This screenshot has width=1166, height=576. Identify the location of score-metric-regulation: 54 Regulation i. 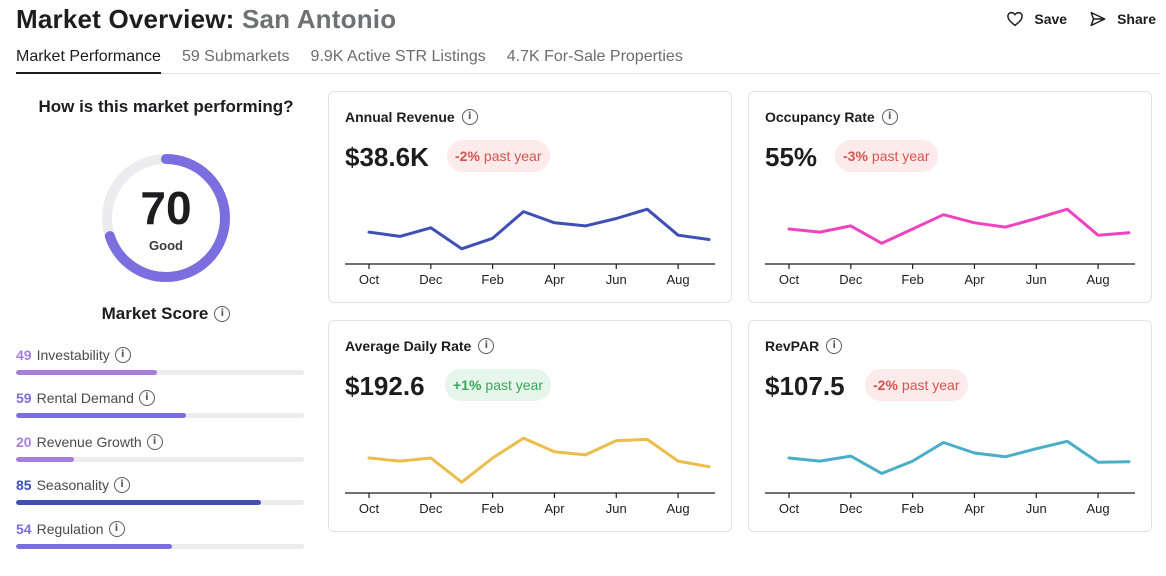
(160, 535).